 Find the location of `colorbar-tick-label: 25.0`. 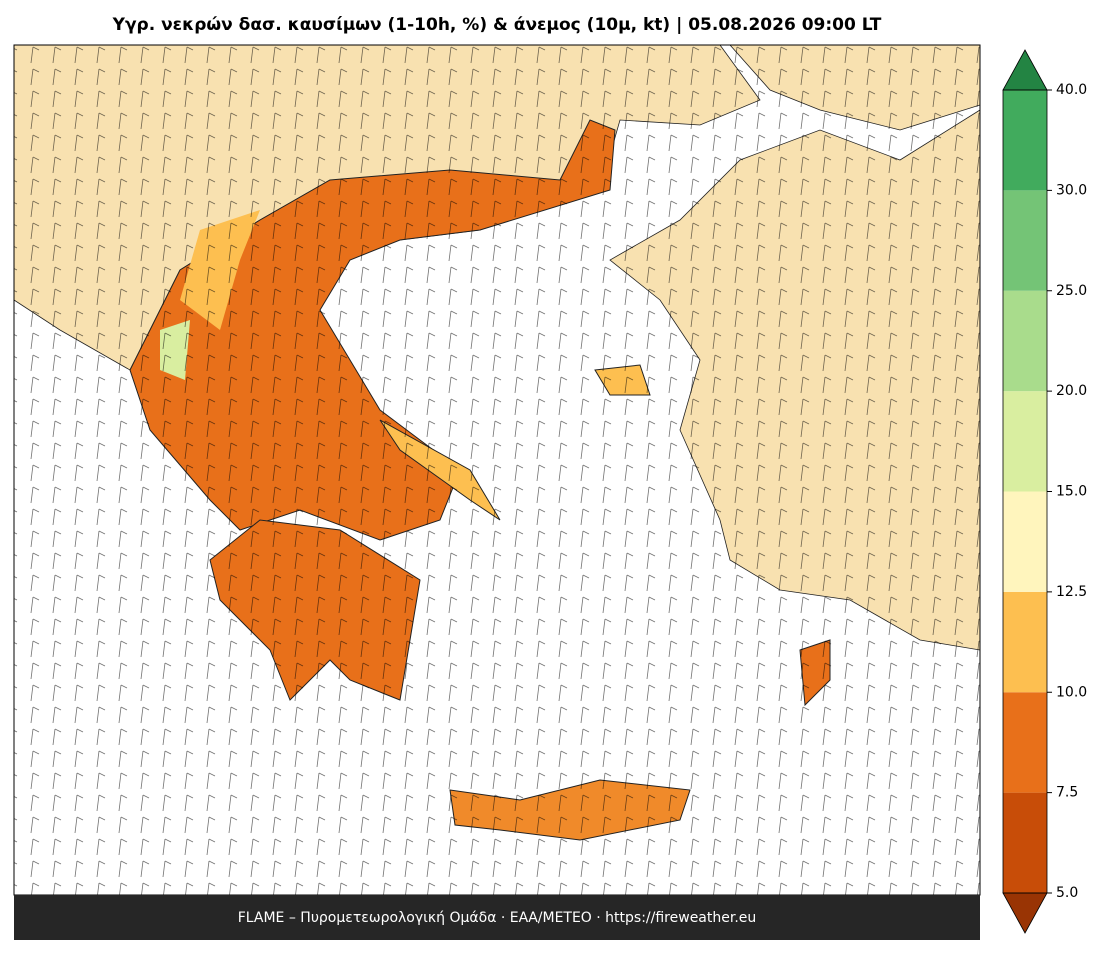

colorbar-tick-label: 25.0 is located at coordinates (1071, 291).